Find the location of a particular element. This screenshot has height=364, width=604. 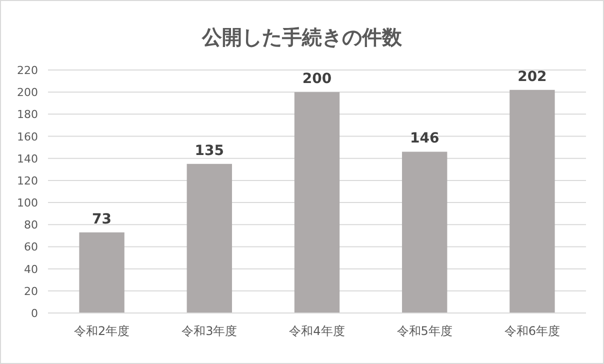

data-label: 135 is located at coordinates (209, 150).